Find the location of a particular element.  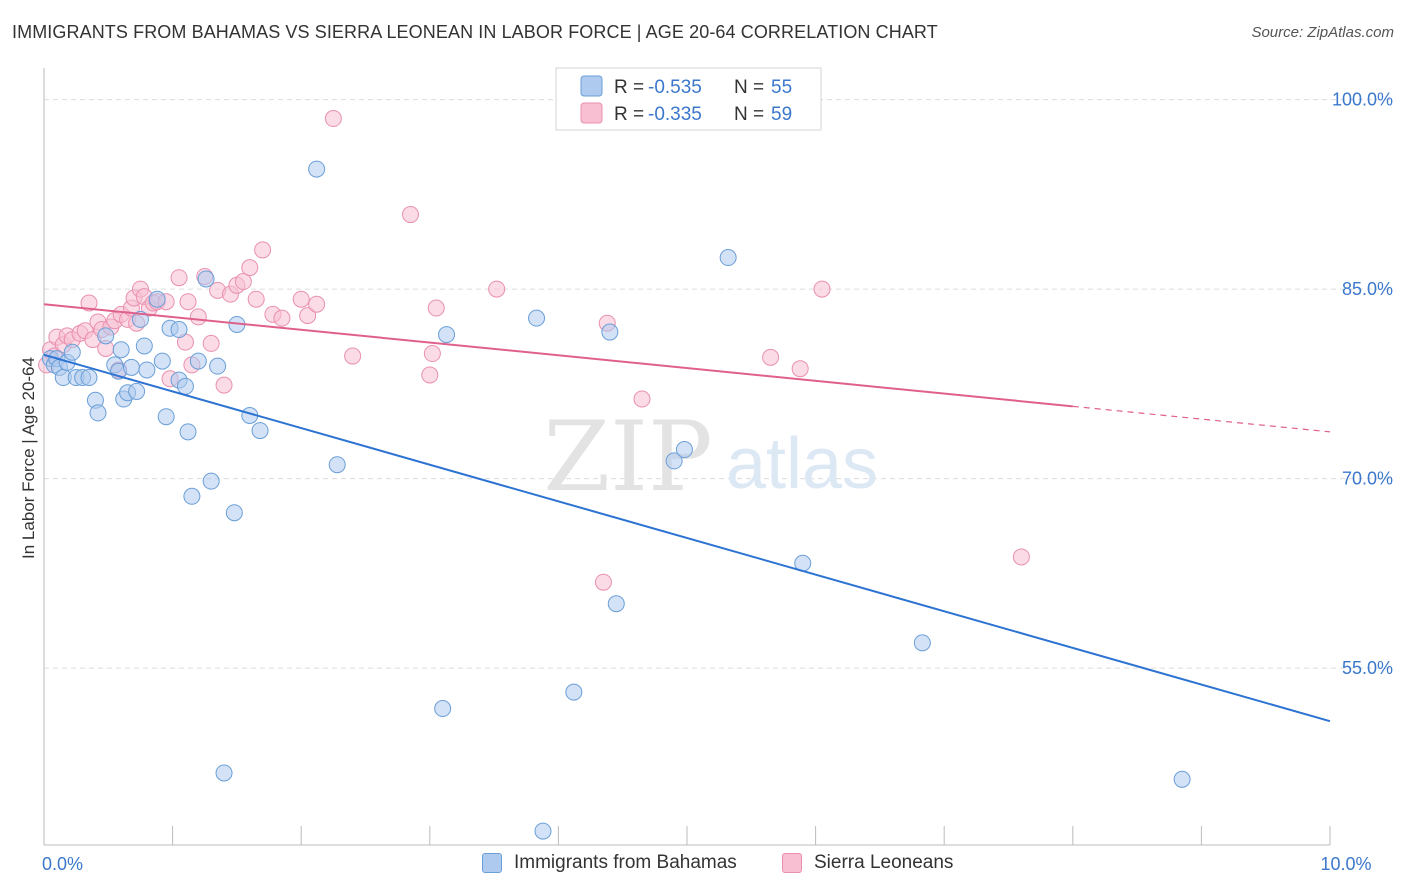

bahamas-swatch is located at coordinates (492, 863).